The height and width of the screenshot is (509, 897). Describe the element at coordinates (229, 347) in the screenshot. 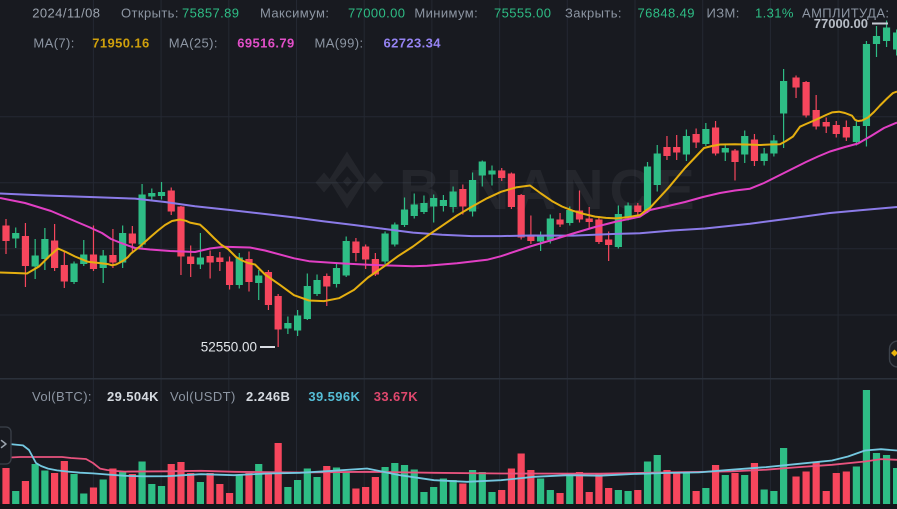

I see `svg-text: 52550.00` at that location.